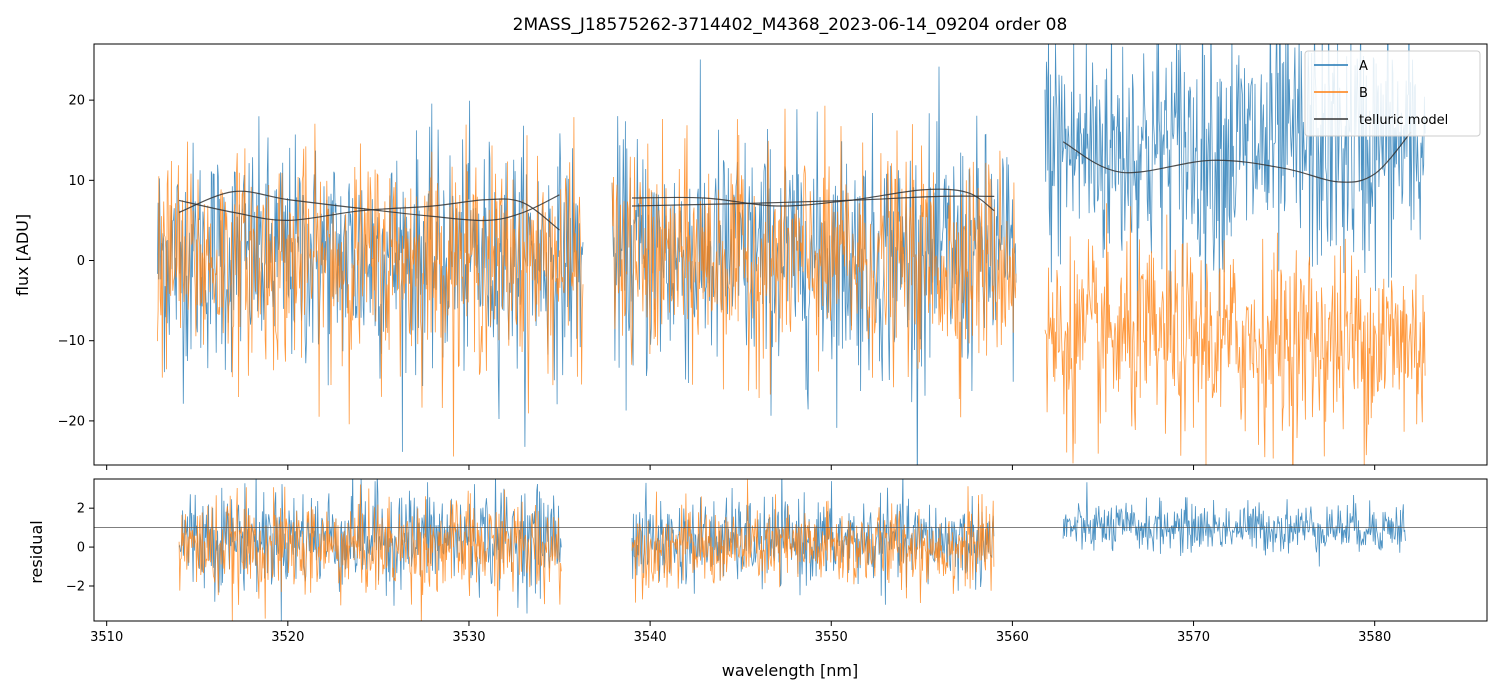 Image resolution: width=1502 pixels, height=696 pixels. What do you see at coordinates (287, 637) in the screenshot?
I see `x-tick-label: 3520` at bounding box center [287, 637].